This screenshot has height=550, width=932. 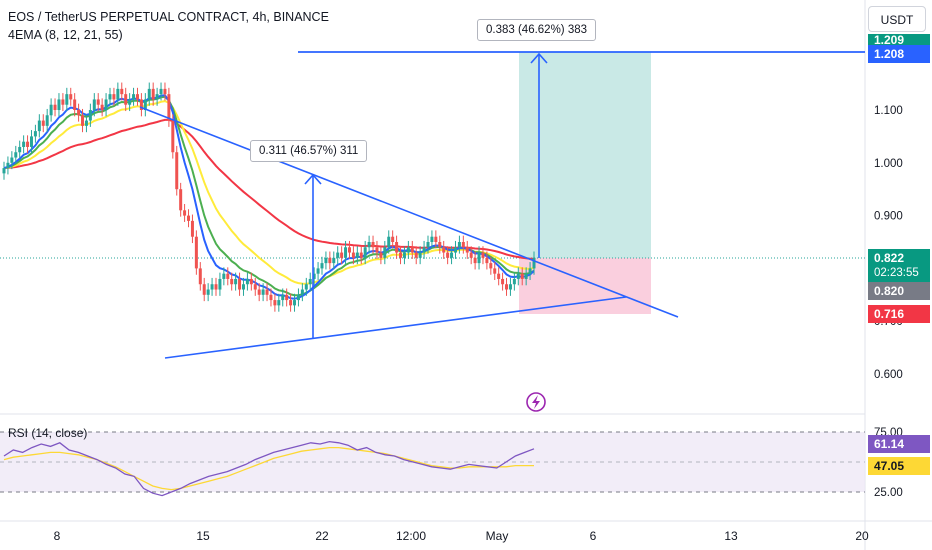 What do you see at coordinates (268, 189) in the screenshot?
I see `ema-55-line` at bounding box center [268, 189].